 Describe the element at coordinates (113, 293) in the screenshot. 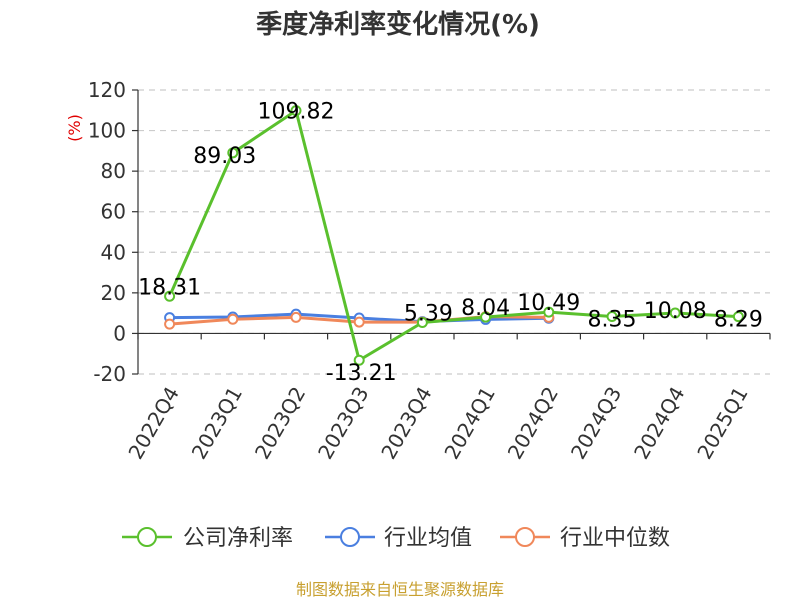

I see `y-tick-label: 20` at that location.